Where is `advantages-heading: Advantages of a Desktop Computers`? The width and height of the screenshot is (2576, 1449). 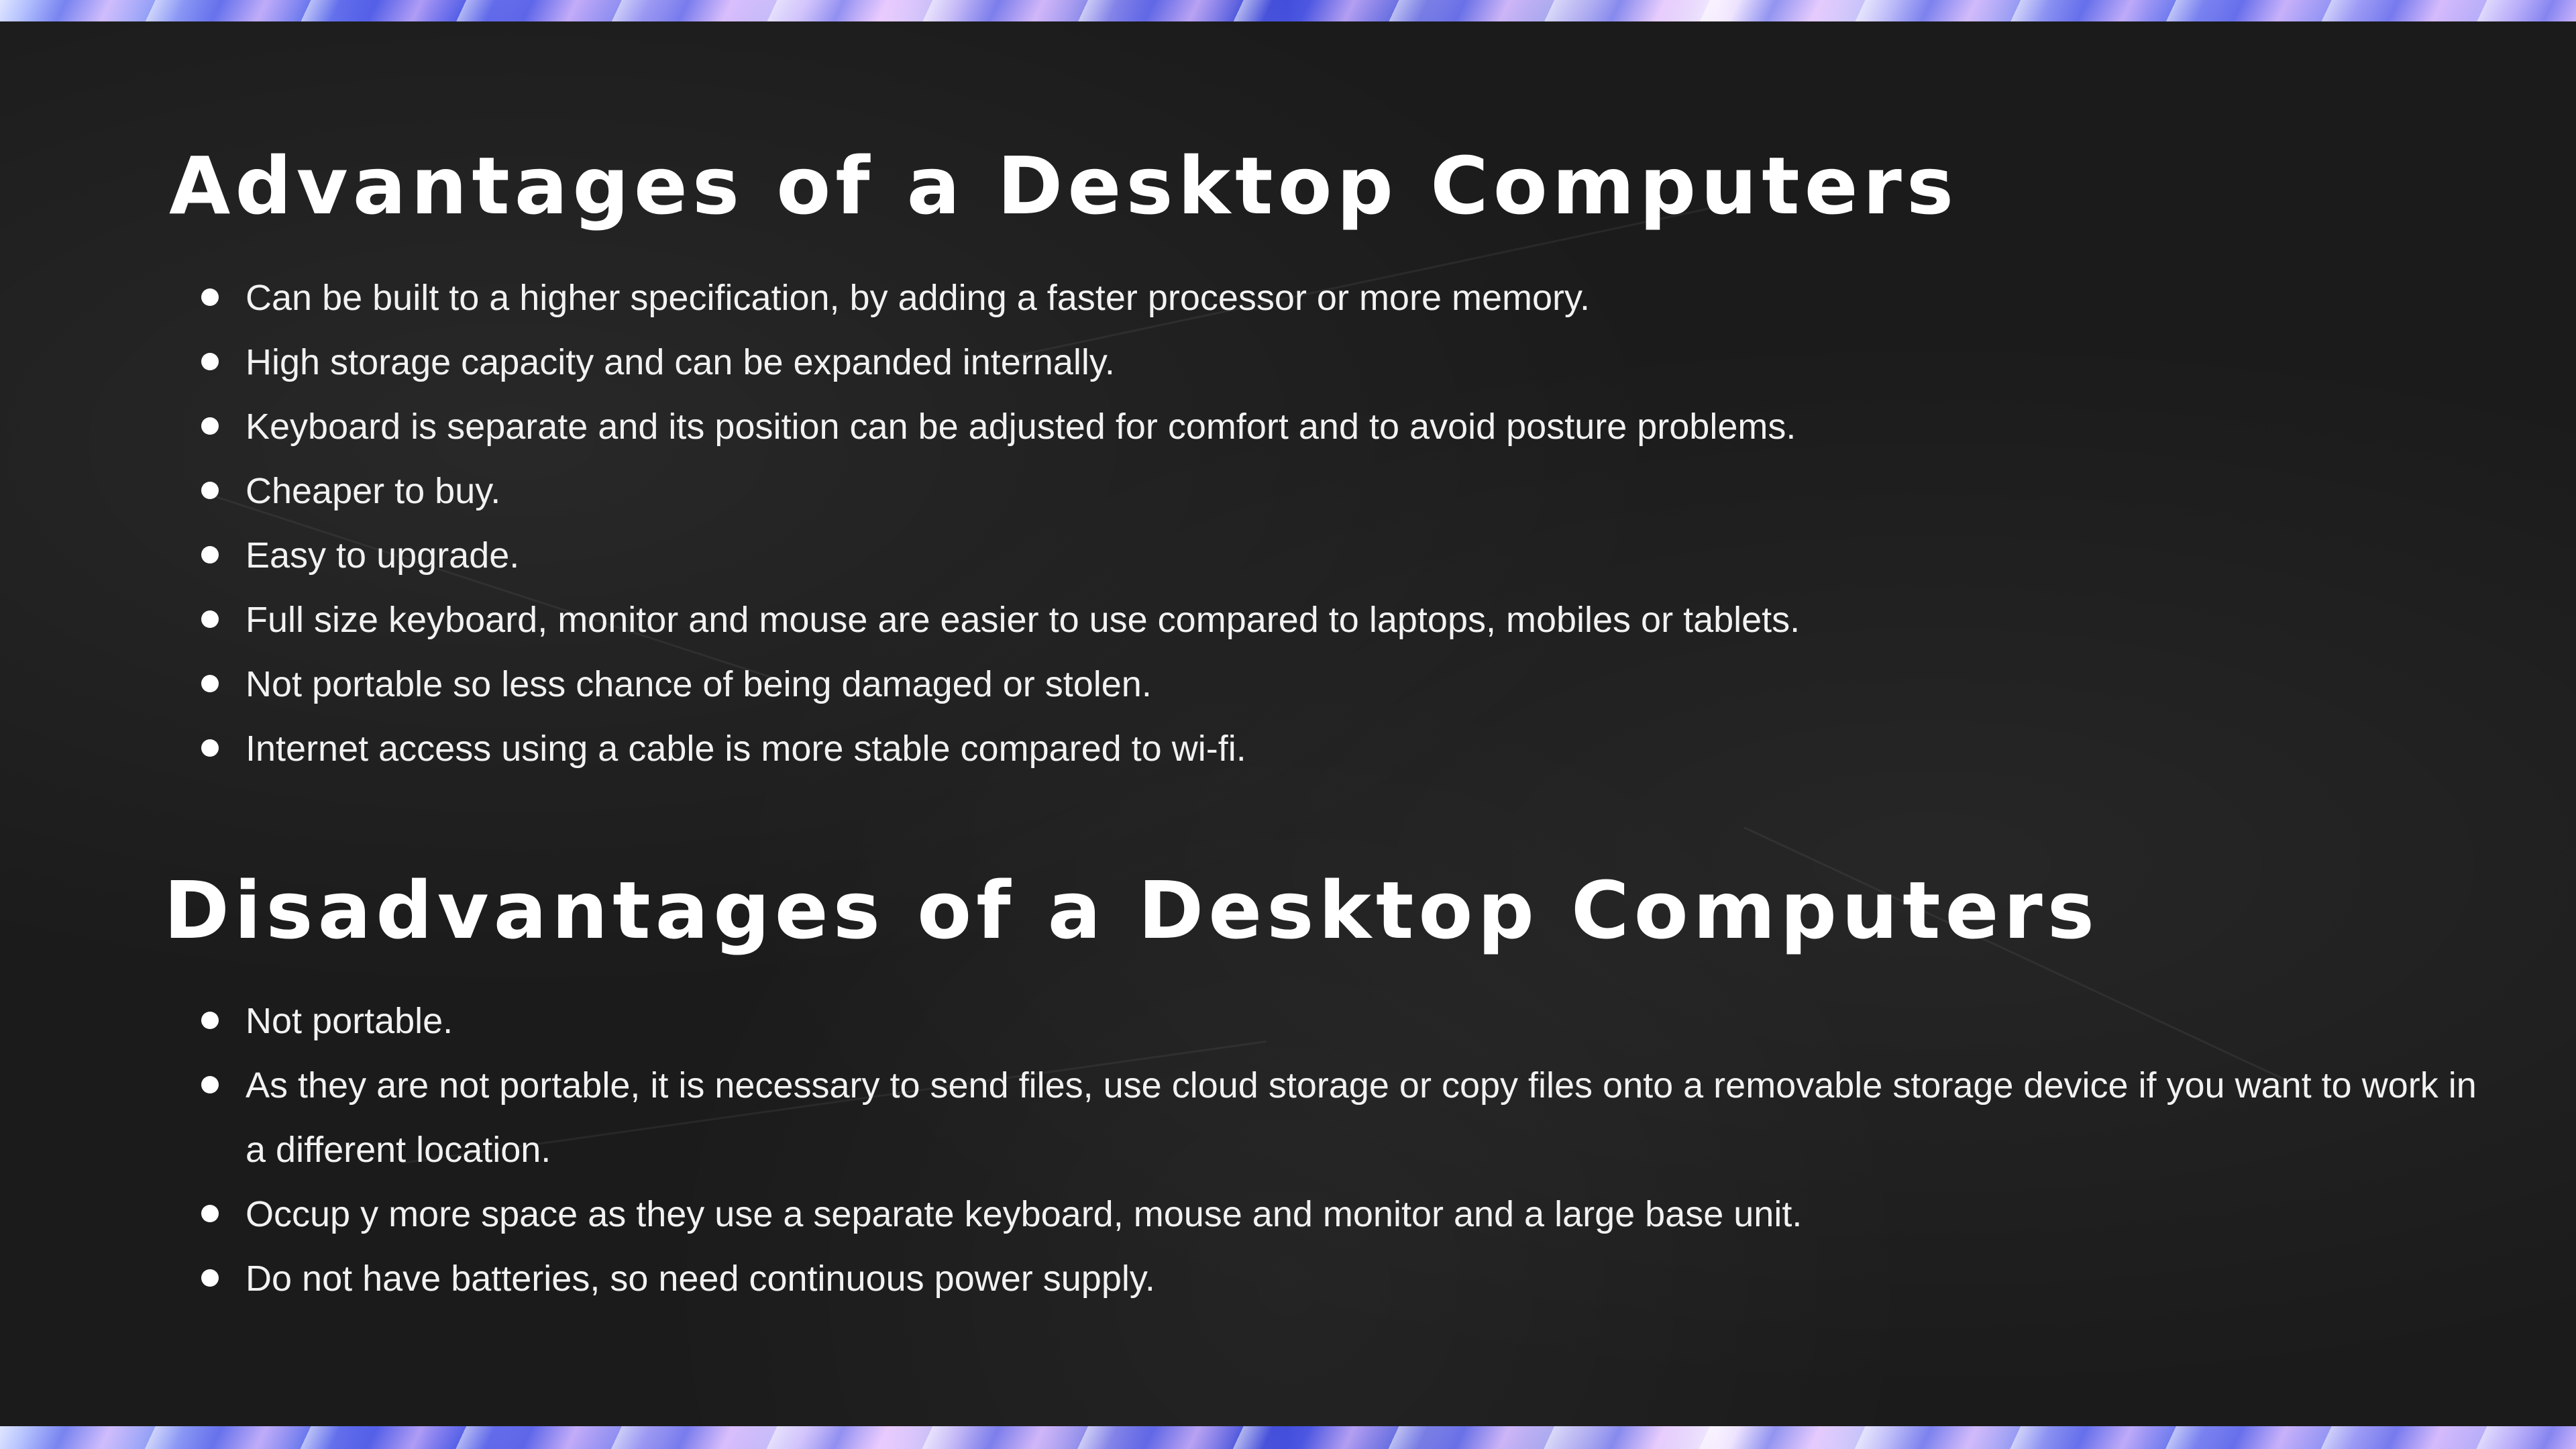
advantages-heading: Advantages of a Desktop Computers is located at coordinates (1064, 186).